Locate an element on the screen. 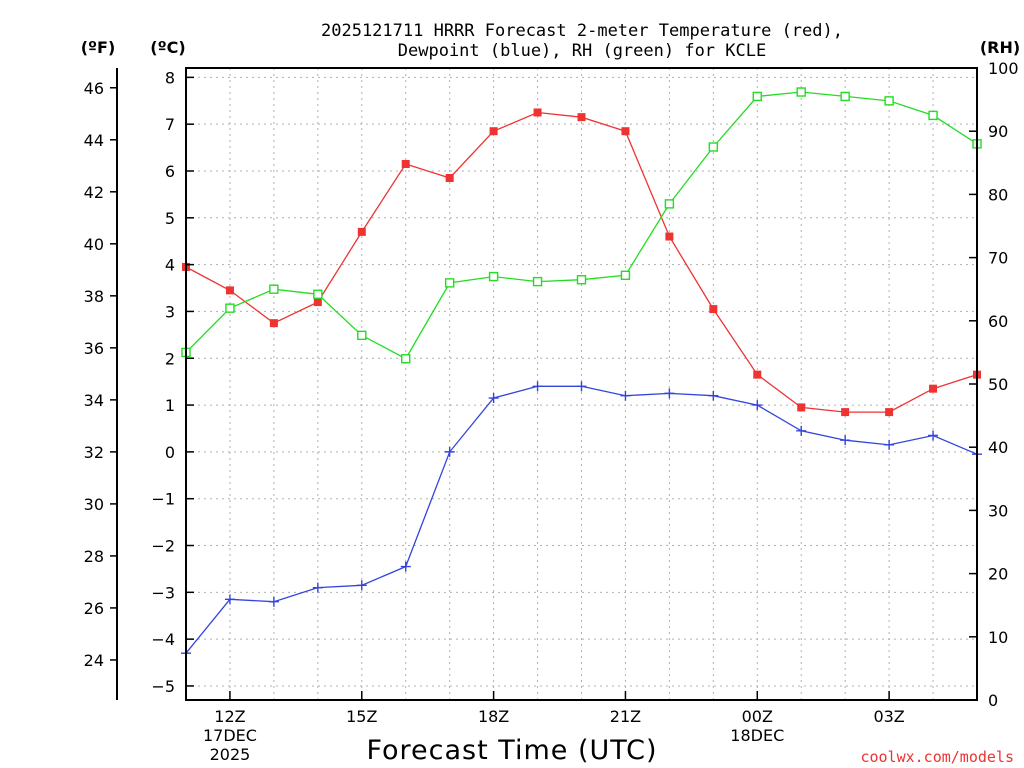  x-axis-label: Forecast Time (UTC) is located at coordinates (511, 750).